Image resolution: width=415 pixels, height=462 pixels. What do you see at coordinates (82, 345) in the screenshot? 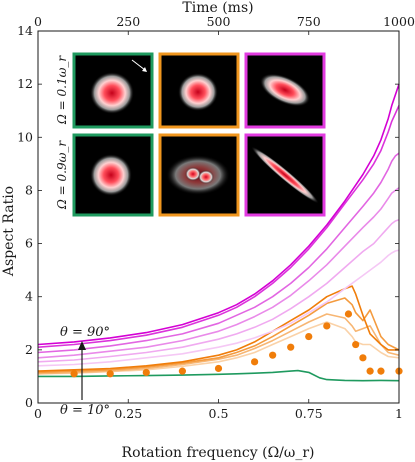
I see `theta-arrowhead-icon` at bounding box center [82, 345].